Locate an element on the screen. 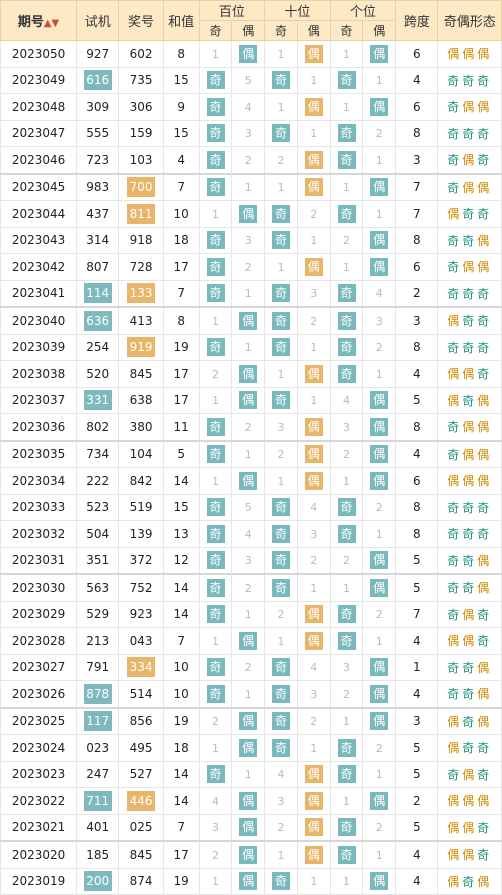 The image size is (502, 895). shiji-cell: 222 is located at coordinates (98, 481).